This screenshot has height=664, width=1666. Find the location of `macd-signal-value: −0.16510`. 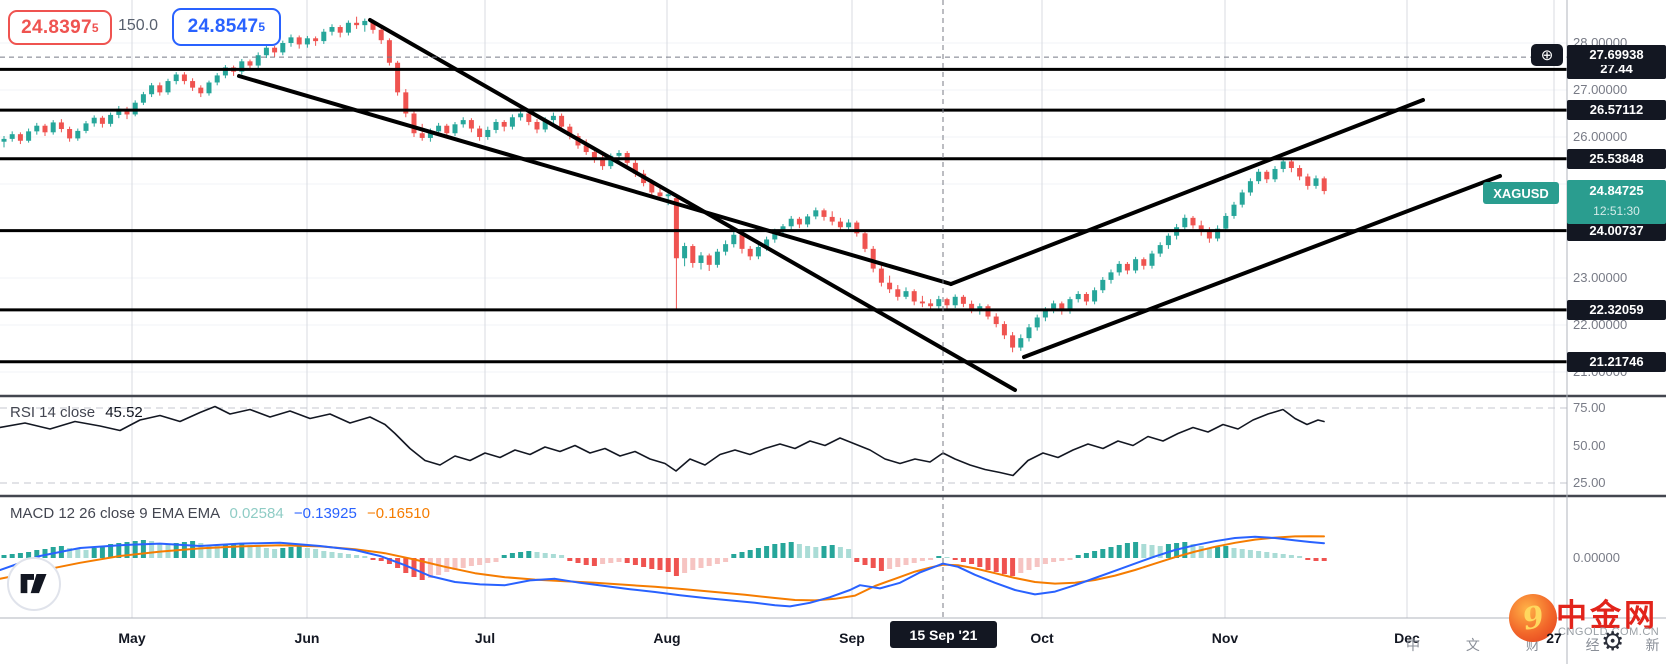

macd-signal-value: −0.16510 is located at coordinates (398, 513).